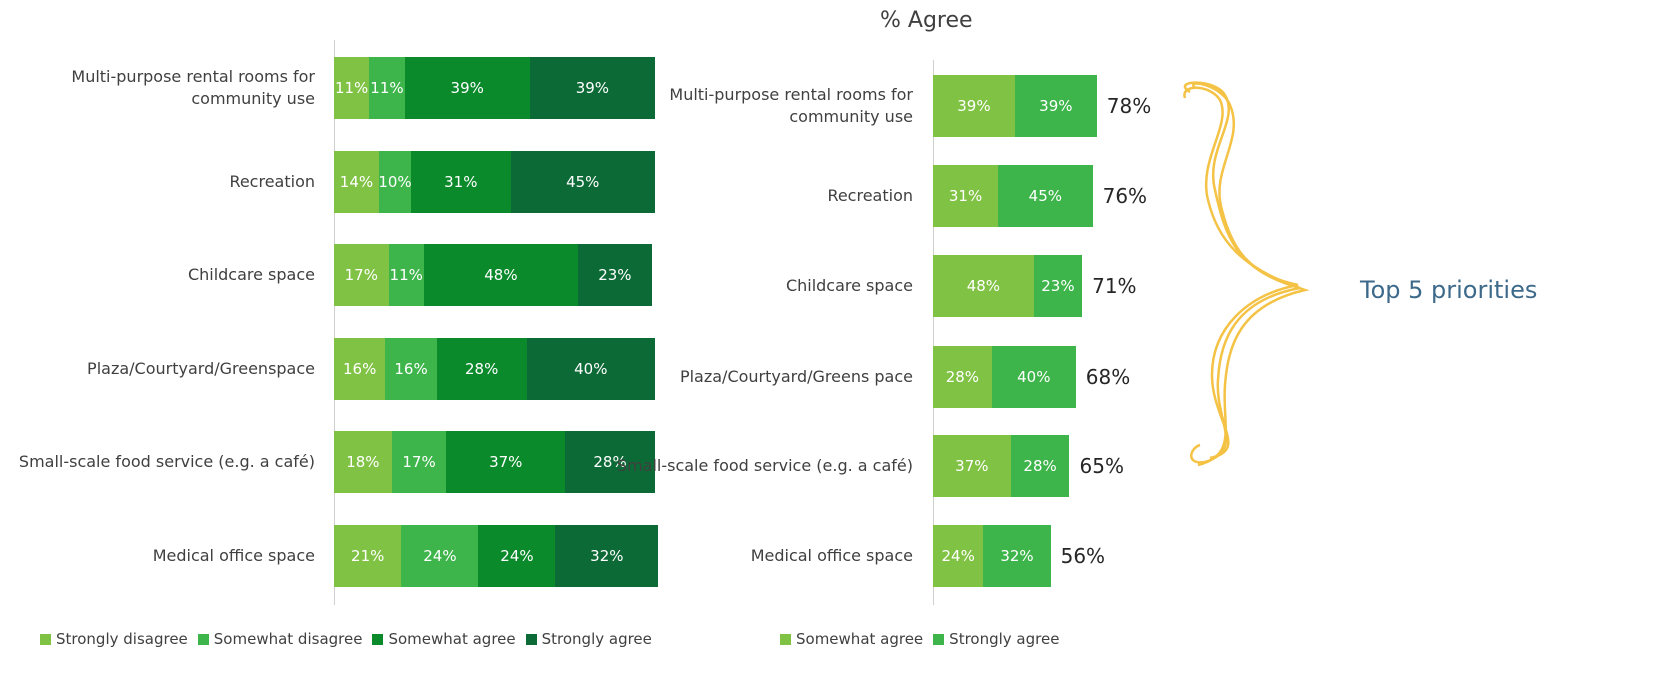  I want to click on value-label: 21%, so click(368, 556).